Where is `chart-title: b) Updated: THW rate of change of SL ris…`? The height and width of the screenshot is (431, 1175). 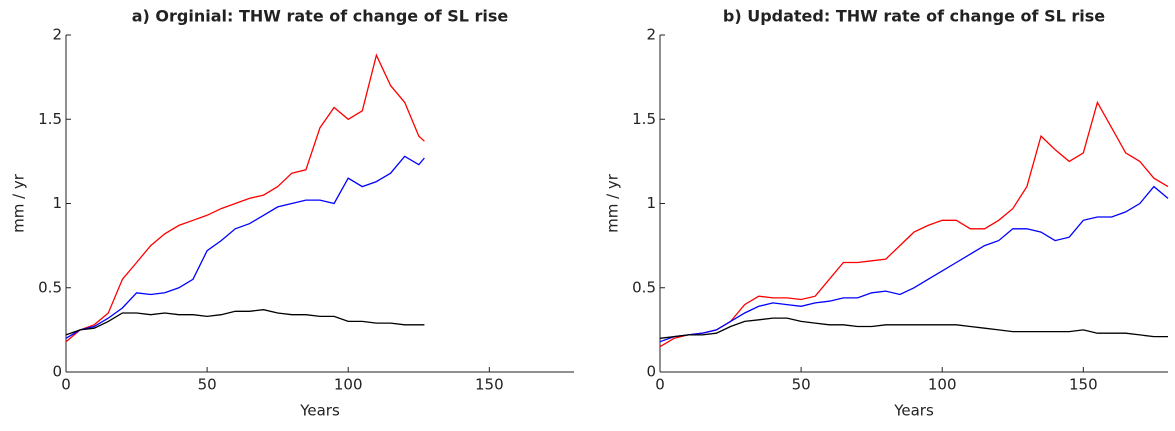 chart-title: b) Updated: THW rate of change of SL ris… is located at coordinates (914, 16).